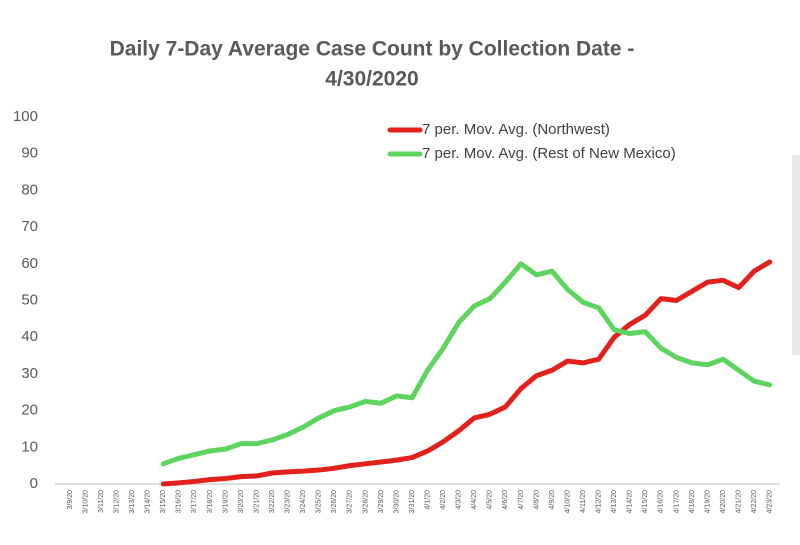  Describe the element at coordinates (319, 501) in the screenshot. I see `x-tick-label: 3/25/20` at that location.